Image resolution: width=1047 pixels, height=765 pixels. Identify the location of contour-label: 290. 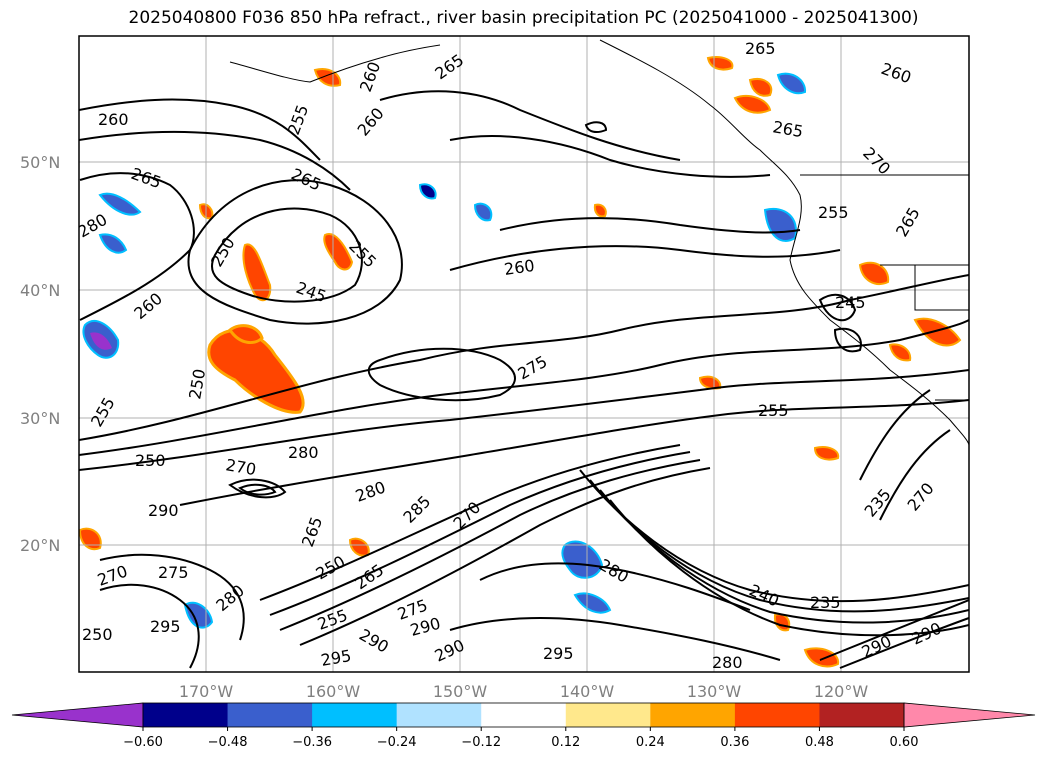
(163, 510).